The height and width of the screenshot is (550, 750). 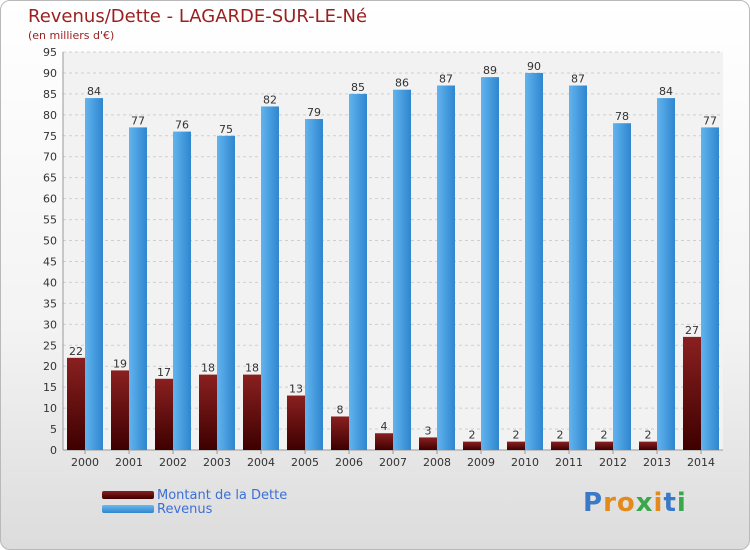 What do you see at coordinates (226, 129) in the screenshot?
I see `data-label: 75` at bounding box center [226, 129].